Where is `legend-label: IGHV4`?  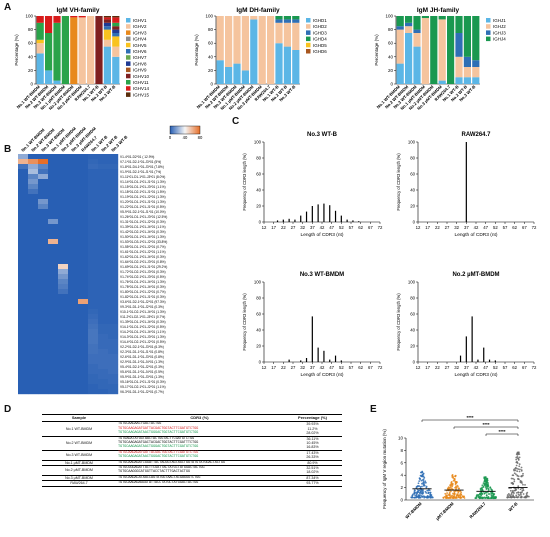 legend-label: IGHV4 is located at coordinates (140, 39).